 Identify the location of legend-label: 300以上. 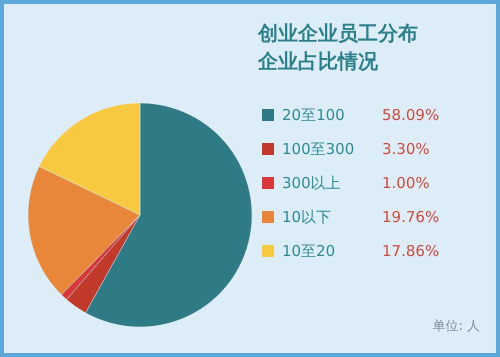
(311, 183).